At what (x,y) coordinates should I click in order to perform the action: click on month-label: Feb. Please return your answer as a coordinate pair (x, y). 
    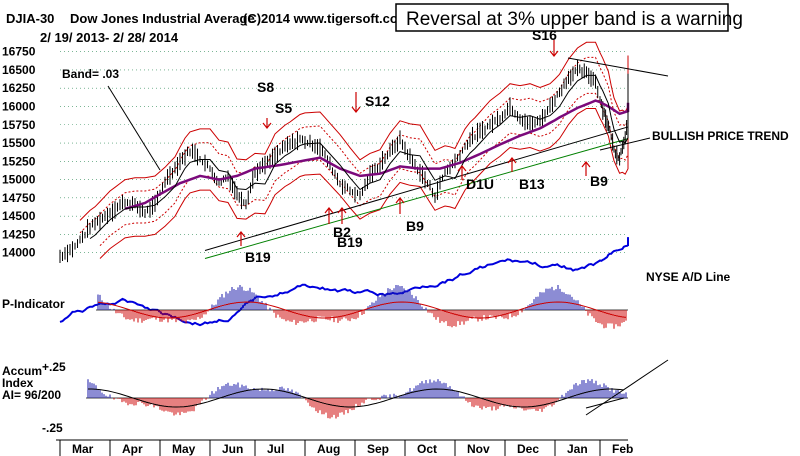
    Looking at the image, I should click on (622, 449).